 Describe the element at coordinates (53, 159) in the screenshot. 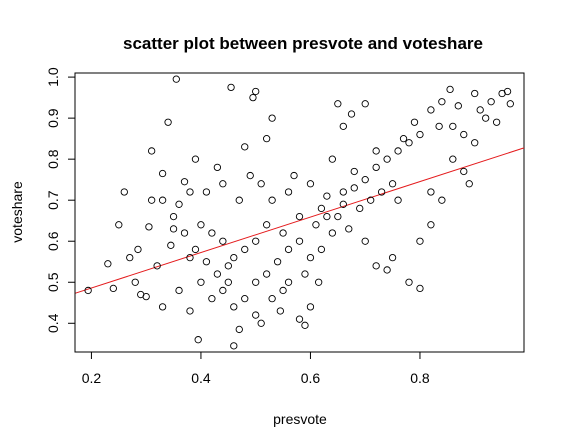

I see `y-tick-label: 0.8` at that location.